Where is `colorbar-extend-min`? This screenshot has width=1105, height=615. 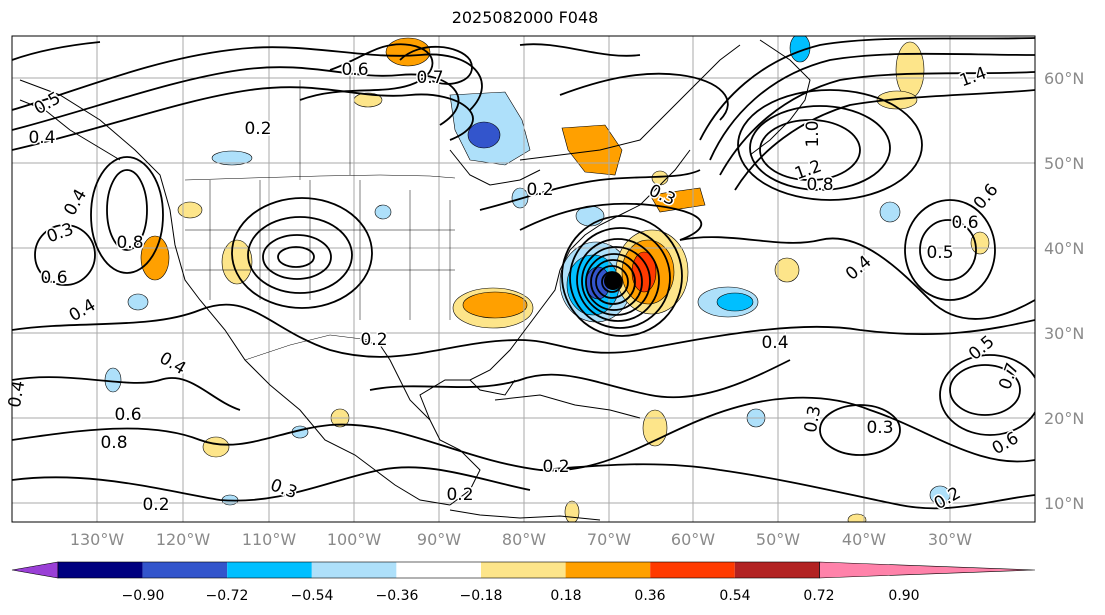 colorbar-extend-min is located at coordinates (35, 570).